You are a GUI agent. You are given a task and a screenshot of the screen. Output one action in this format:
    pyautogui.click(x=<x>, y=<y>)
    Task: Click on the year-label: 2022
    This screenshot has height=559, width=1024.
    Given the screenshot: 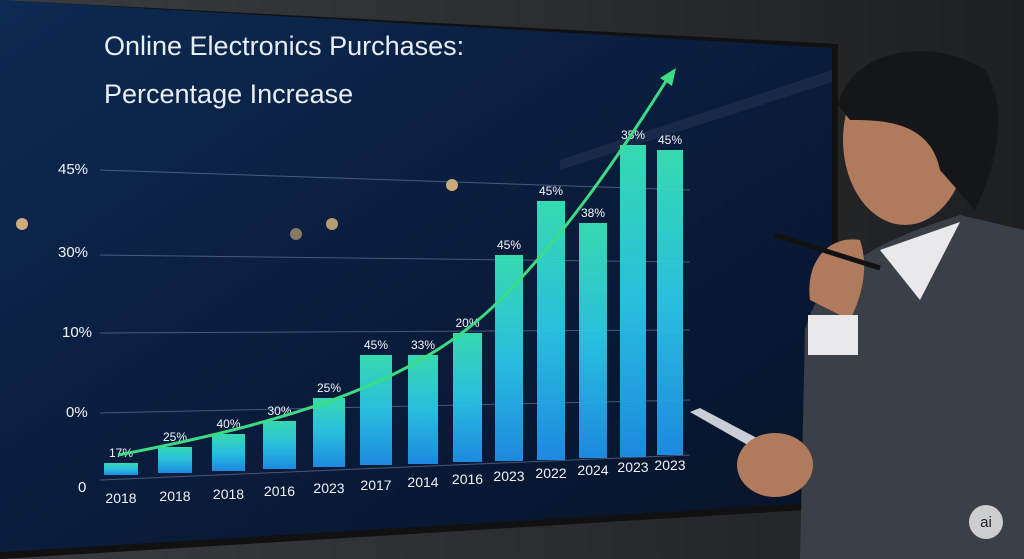 What is the action you would take?
    pyautogui.click(x=550, y=473)
    